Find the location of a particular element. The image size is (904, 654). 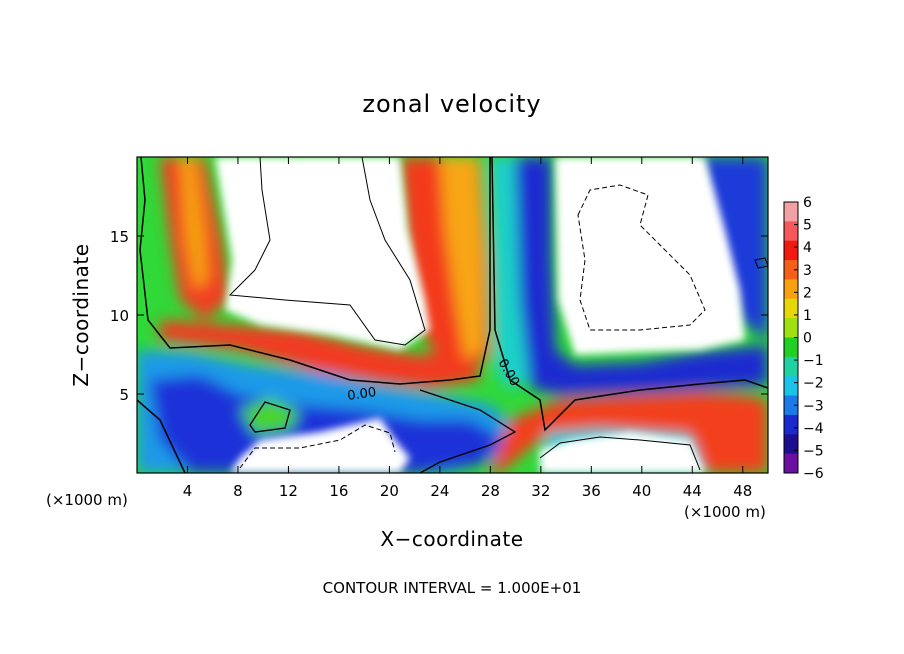

contour-interval-note: CONTOUR INTERVAL = 1.000E+01 is located at coordinates (452, 588).